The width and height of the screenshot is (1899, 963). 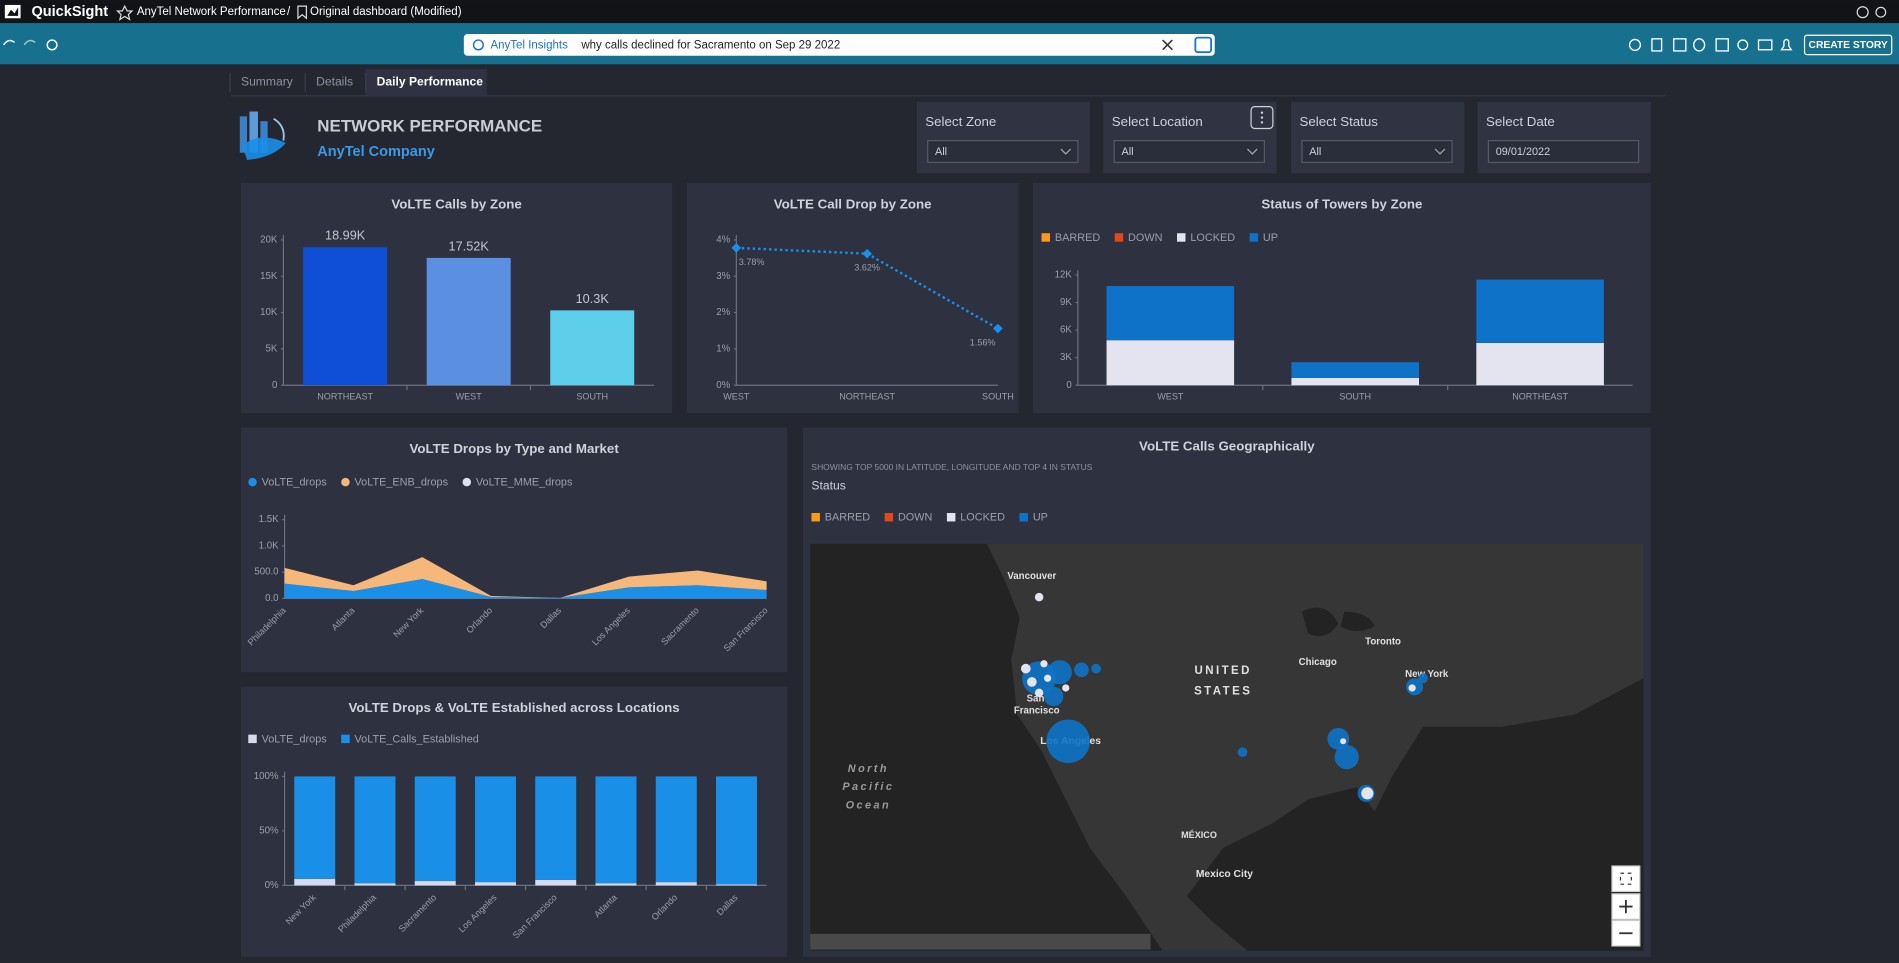 What do you see at coordinates (514, 550) in the screenshot?
I see `visual-panel` at bounding box center [514, 550].